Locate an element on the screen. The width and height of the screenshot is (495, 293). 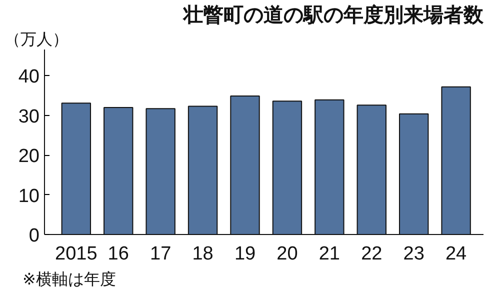
y-axis-title: （万人） is located at coordinates (36, 39).